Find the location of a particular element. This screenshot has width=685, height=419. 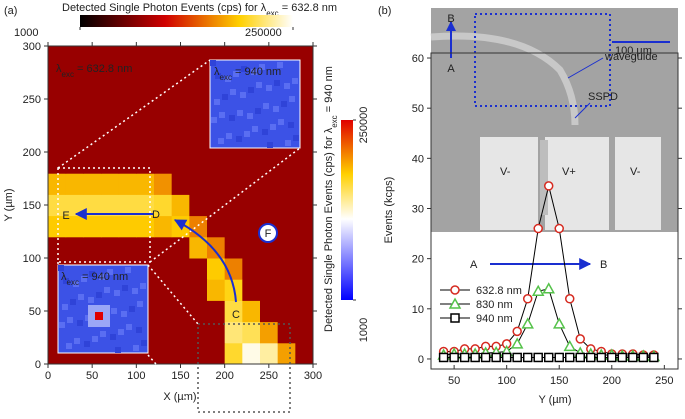

point-label: C is located at coordinates (236, 315).